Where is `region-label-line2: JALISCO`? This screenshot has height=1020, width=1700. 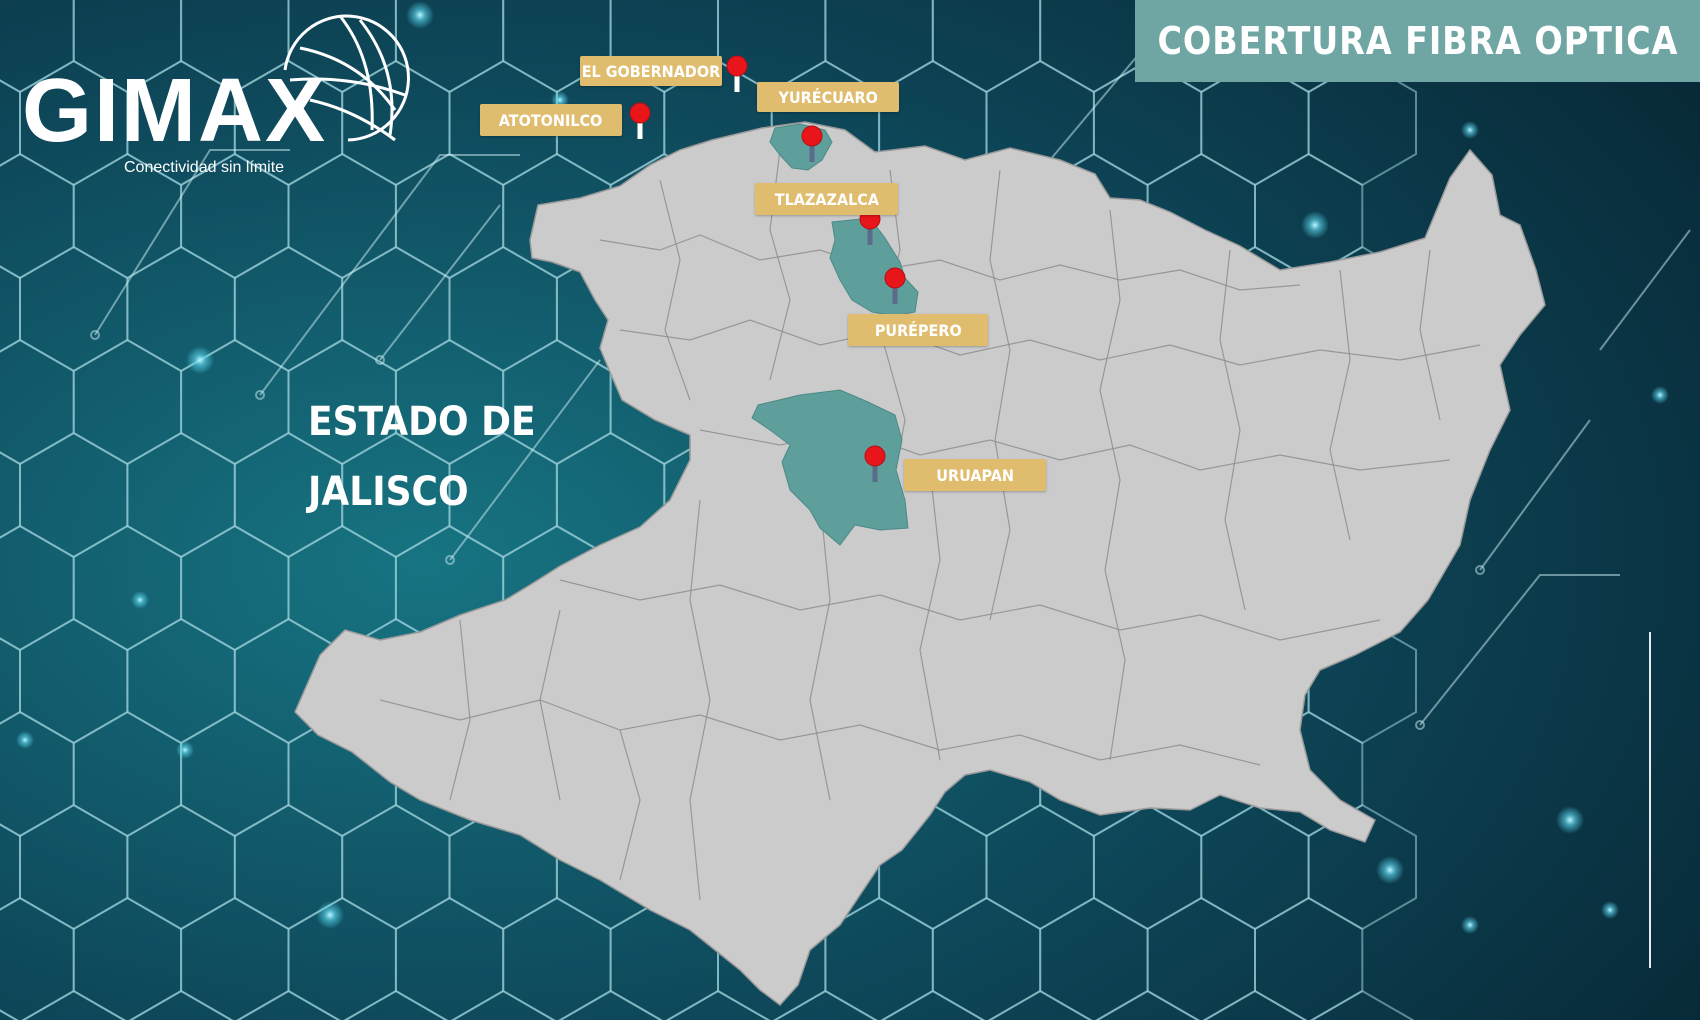
region-label-line2: JALISCO is located at coordinates (388, 492).